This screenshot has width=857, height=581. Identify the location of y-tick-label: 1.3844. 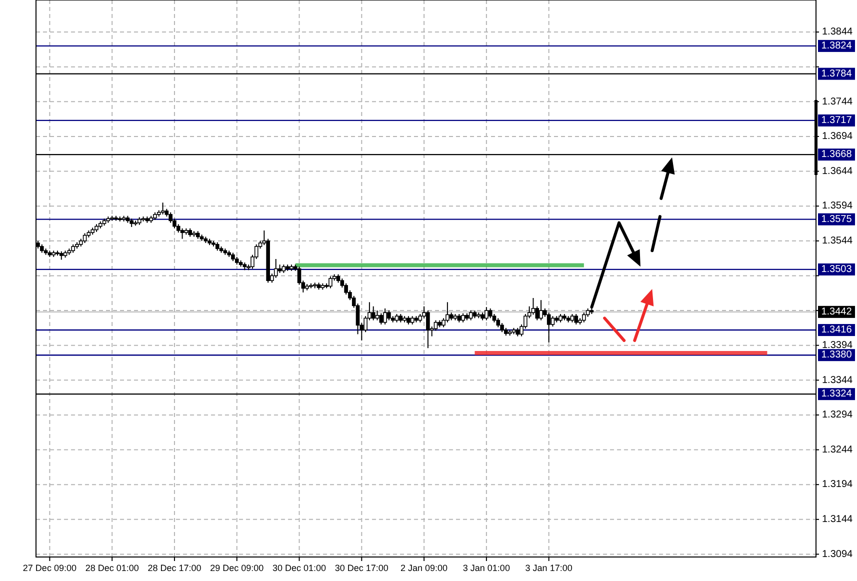
(838, 32).